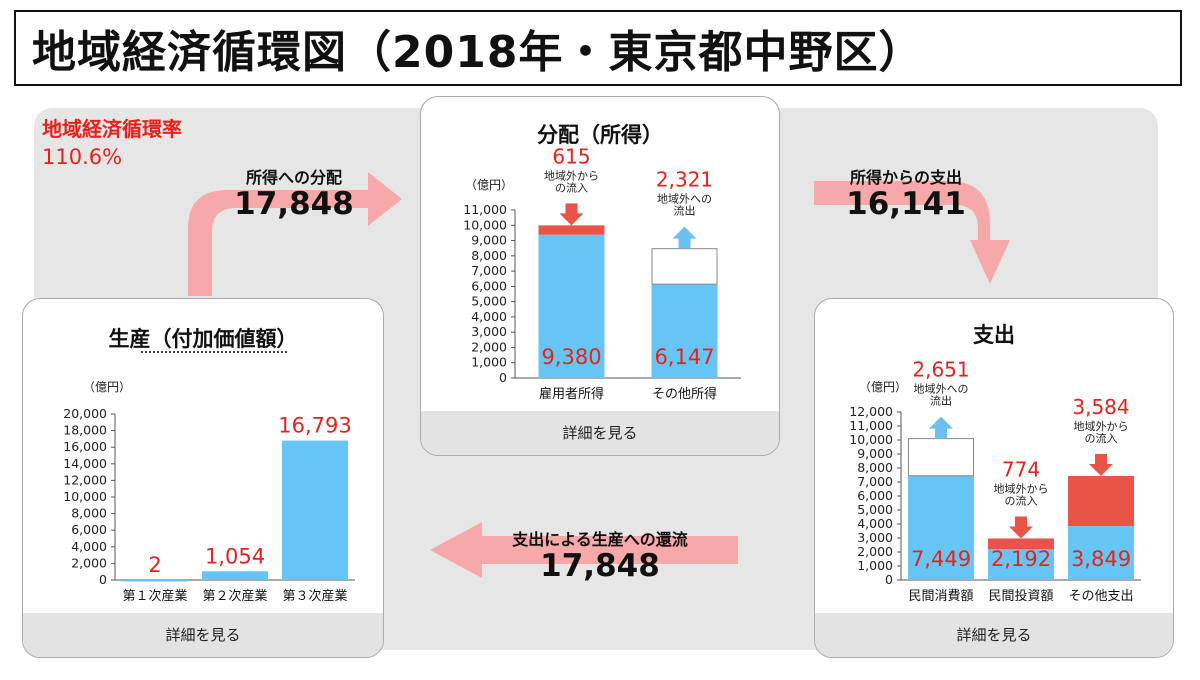  Describe the element at coordinates (912, 232) in the screenshot. I see `arrow-income-to-expenditure` at that location.